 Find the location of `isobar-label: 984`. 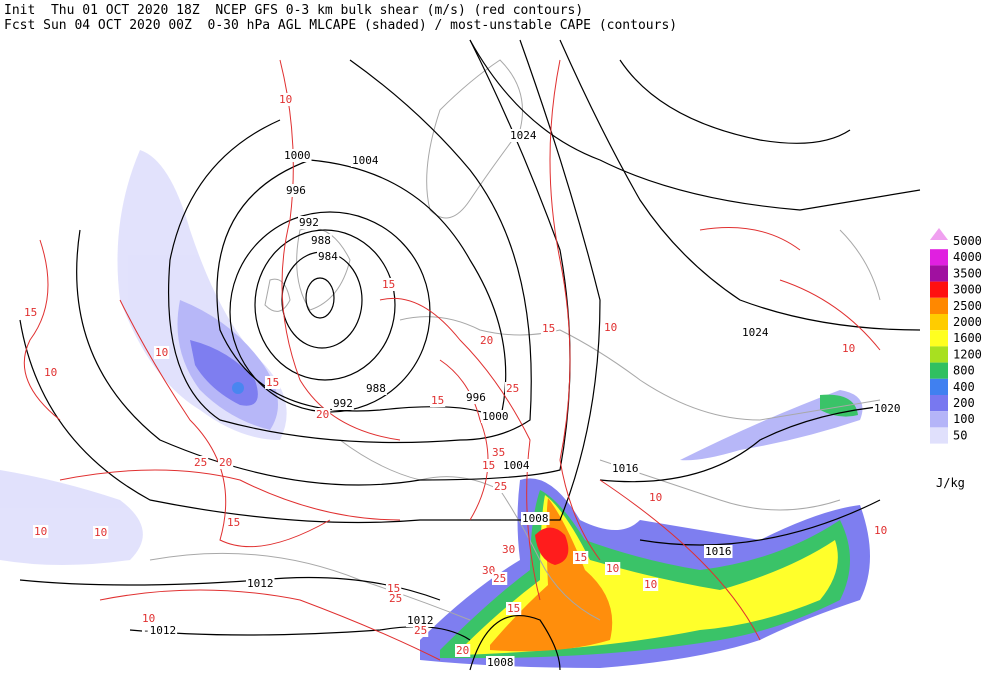

isobar-label: 984 is located at coordinates (328, 256).